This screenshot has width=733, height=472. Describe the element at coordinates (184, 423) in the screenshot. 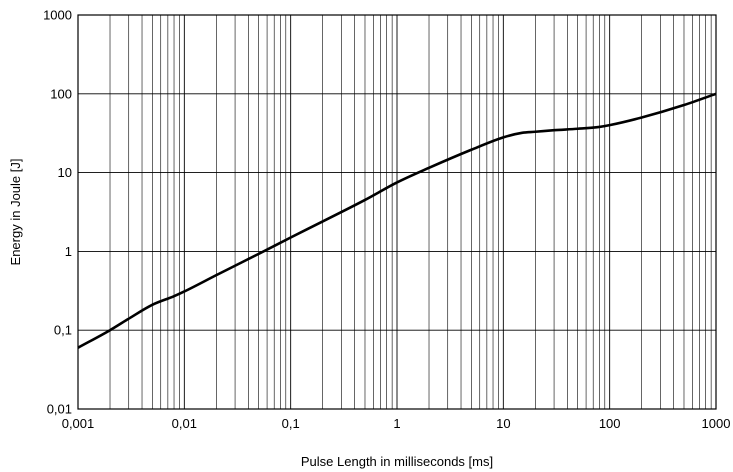

I see `x-tick-label: 0,01` at that location.